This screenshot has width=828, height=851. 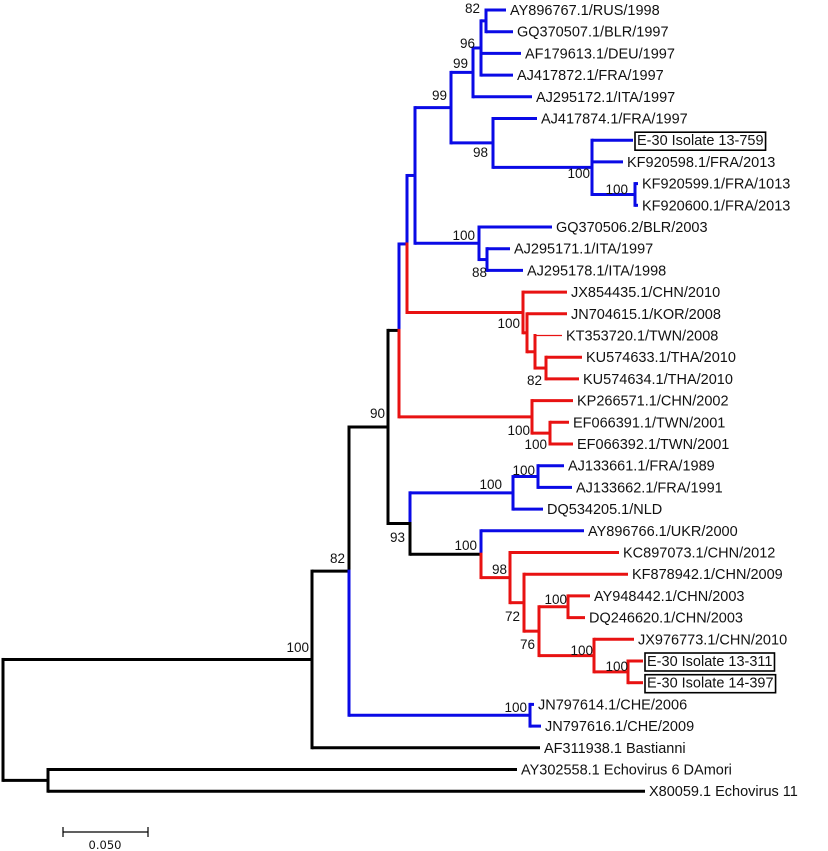 I want to click on leaf-label: KU574634.1/THA/2010, so click(x=658, y=380).